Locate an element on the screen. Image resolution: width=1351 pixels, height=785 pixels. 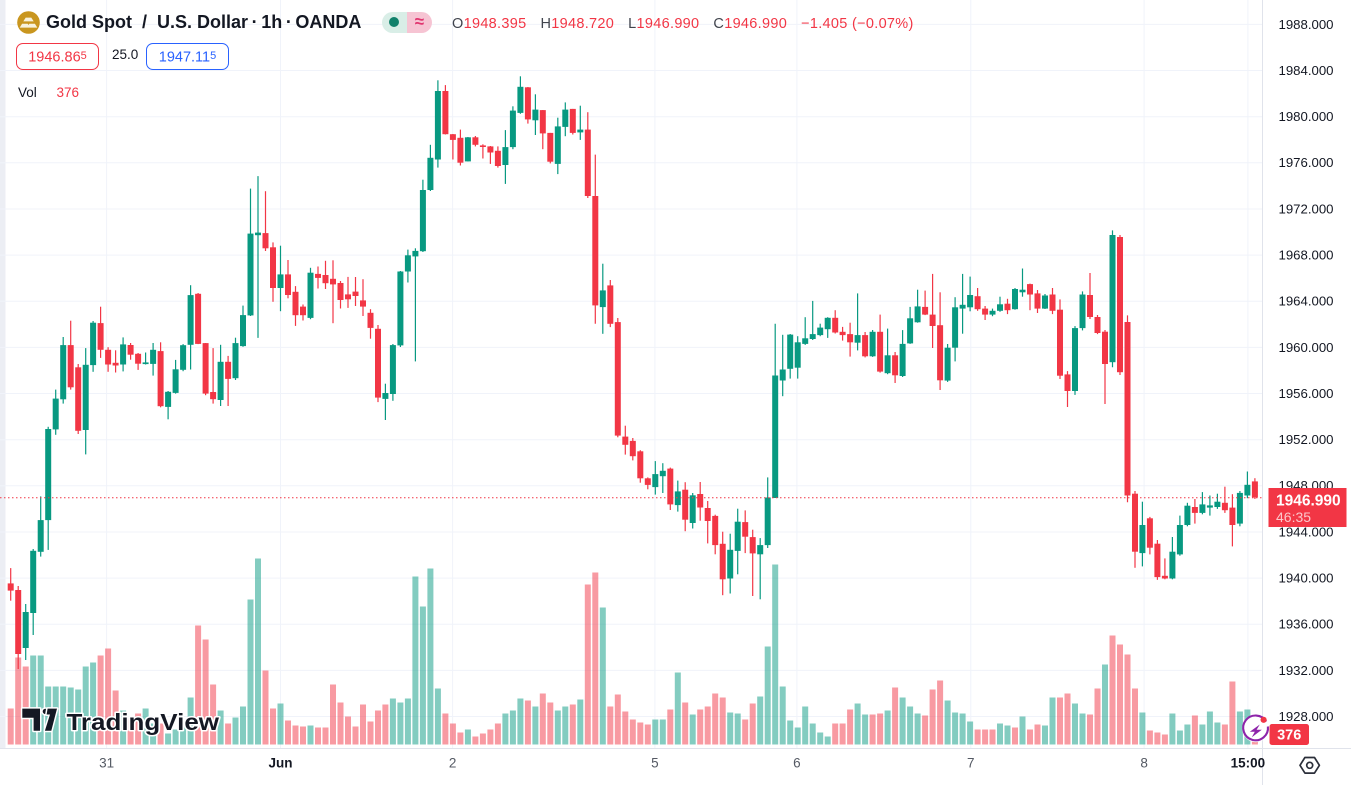
svg-text: 46:35 is located at coordinates (1293, 517).